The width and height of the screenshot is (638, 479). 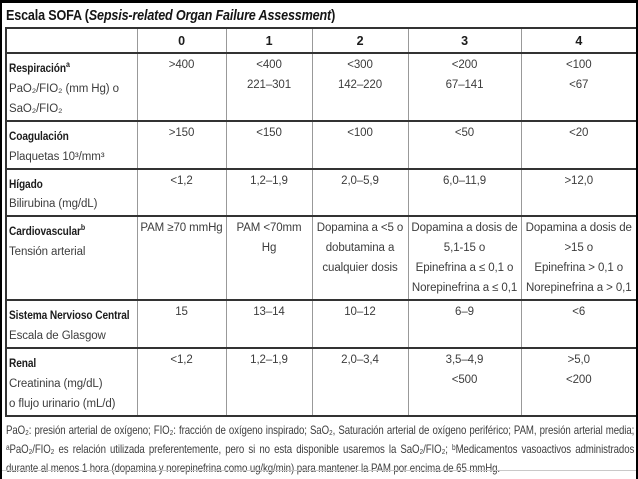 What do you see at coordinates (83, 228) in the screenshot?
I see `footnote-marker: b` at bounding box center [83, 228].